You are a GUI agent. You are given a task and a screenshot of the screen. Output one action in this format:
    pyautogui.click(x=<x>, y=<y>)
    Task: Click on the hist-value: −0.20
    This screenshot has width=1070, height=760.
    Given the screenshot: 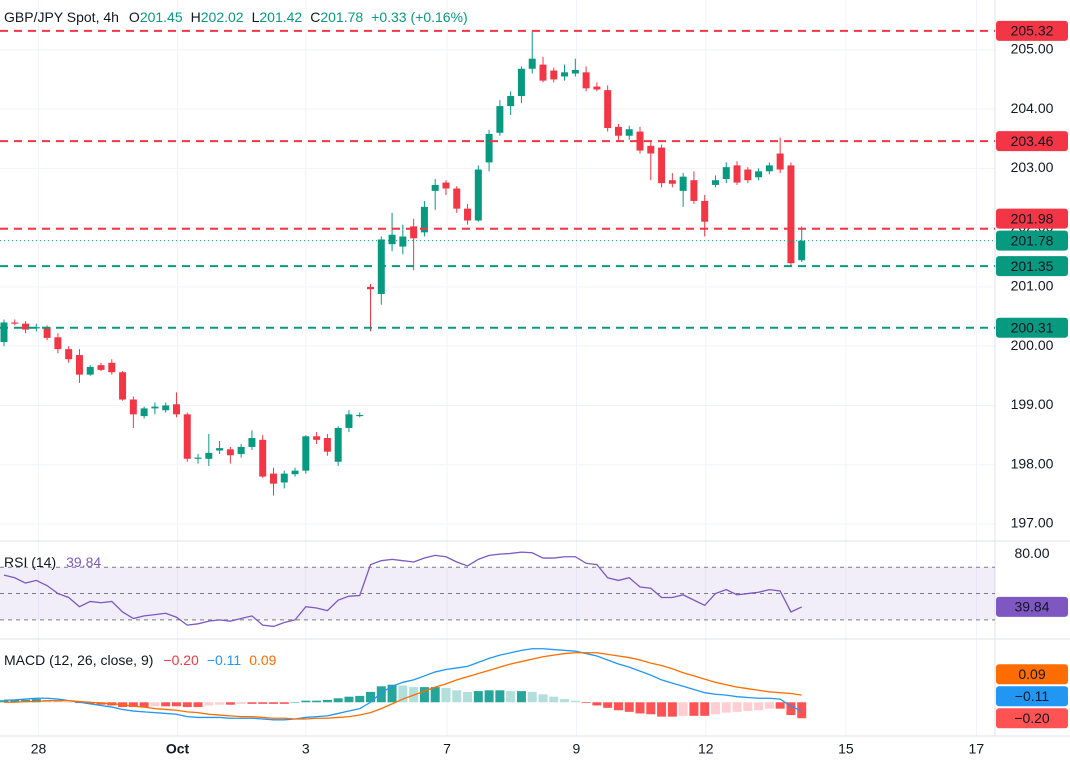 What is the action you would take?
    pyautogui.click(x=181, y=660)
    